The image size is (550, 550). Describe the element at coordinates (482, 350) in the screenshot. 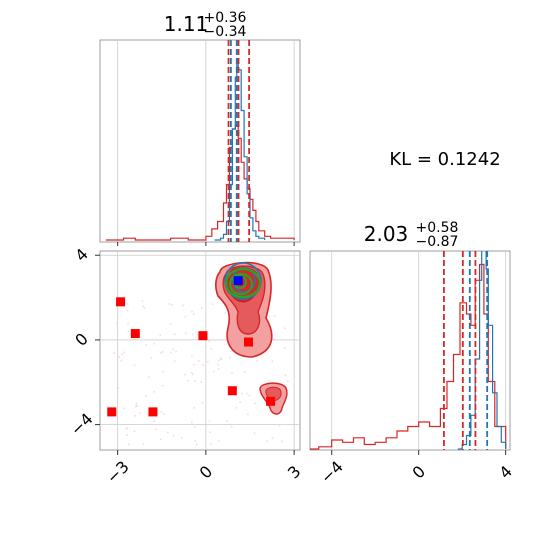

I see `hist-y-blue-series` at that location.